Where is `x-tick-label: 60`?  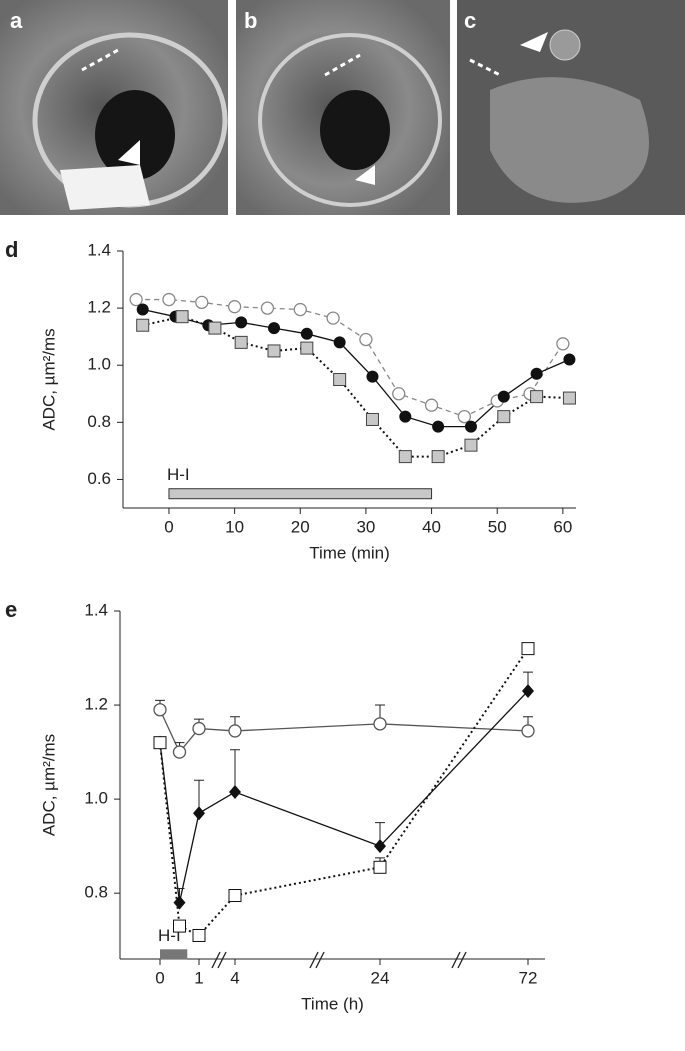 x-tick-label: 60 is located at coordinates (562, 526).